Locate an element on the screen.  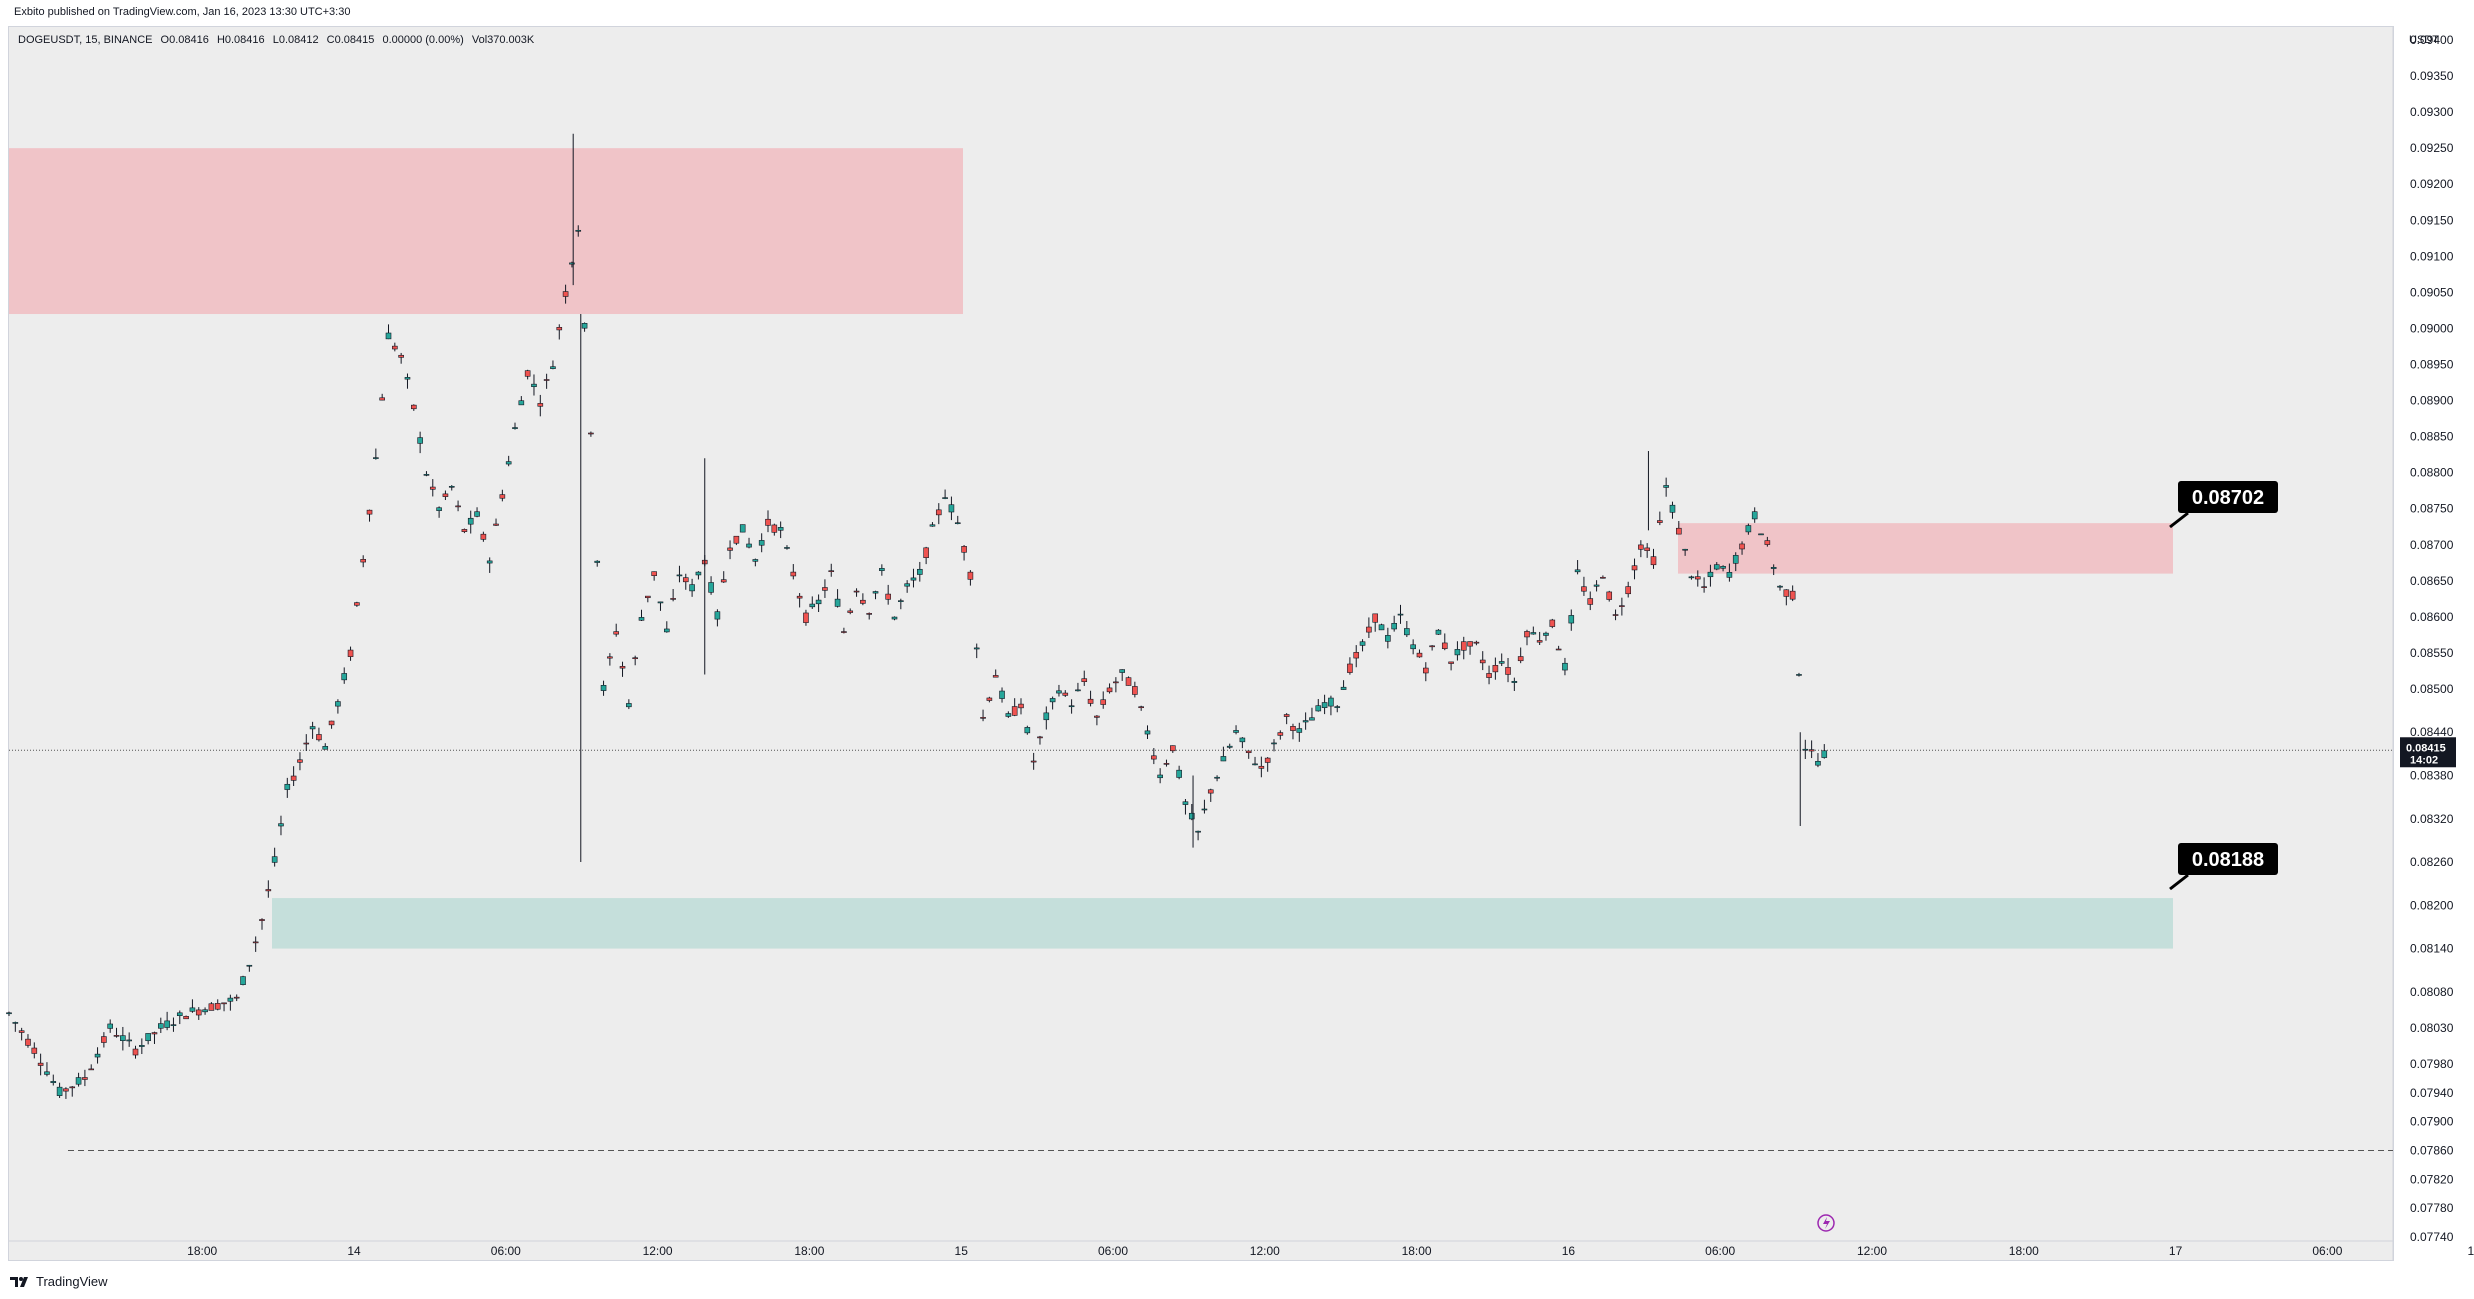
price-tick-label: 0.09300 is located at coordinates (2432, 112).